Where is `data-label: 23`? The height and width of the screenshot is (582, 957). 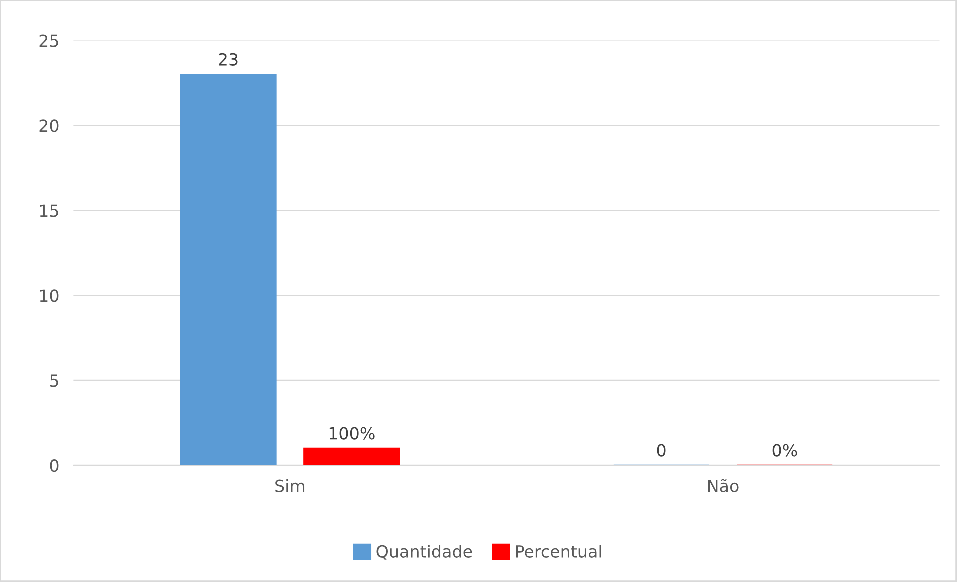 data-label: 23 is located at coordinates (228, 59).